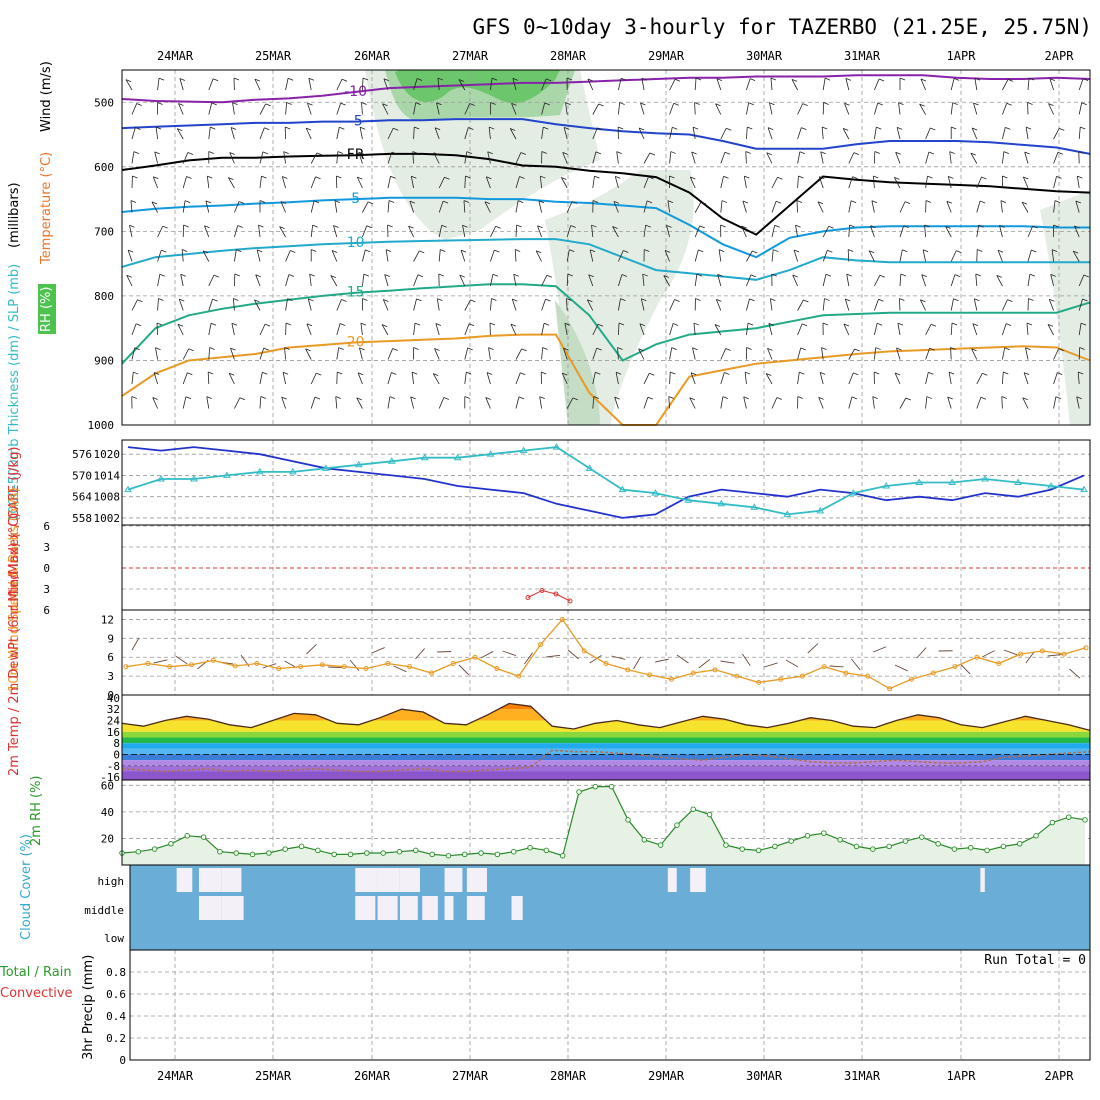 Image resolution: width=1100 pixels, height=1100 pixels. Describe the element at coordinates (107, 454) in the screenshot. I see `slp-tick-label: 1020` at that location.